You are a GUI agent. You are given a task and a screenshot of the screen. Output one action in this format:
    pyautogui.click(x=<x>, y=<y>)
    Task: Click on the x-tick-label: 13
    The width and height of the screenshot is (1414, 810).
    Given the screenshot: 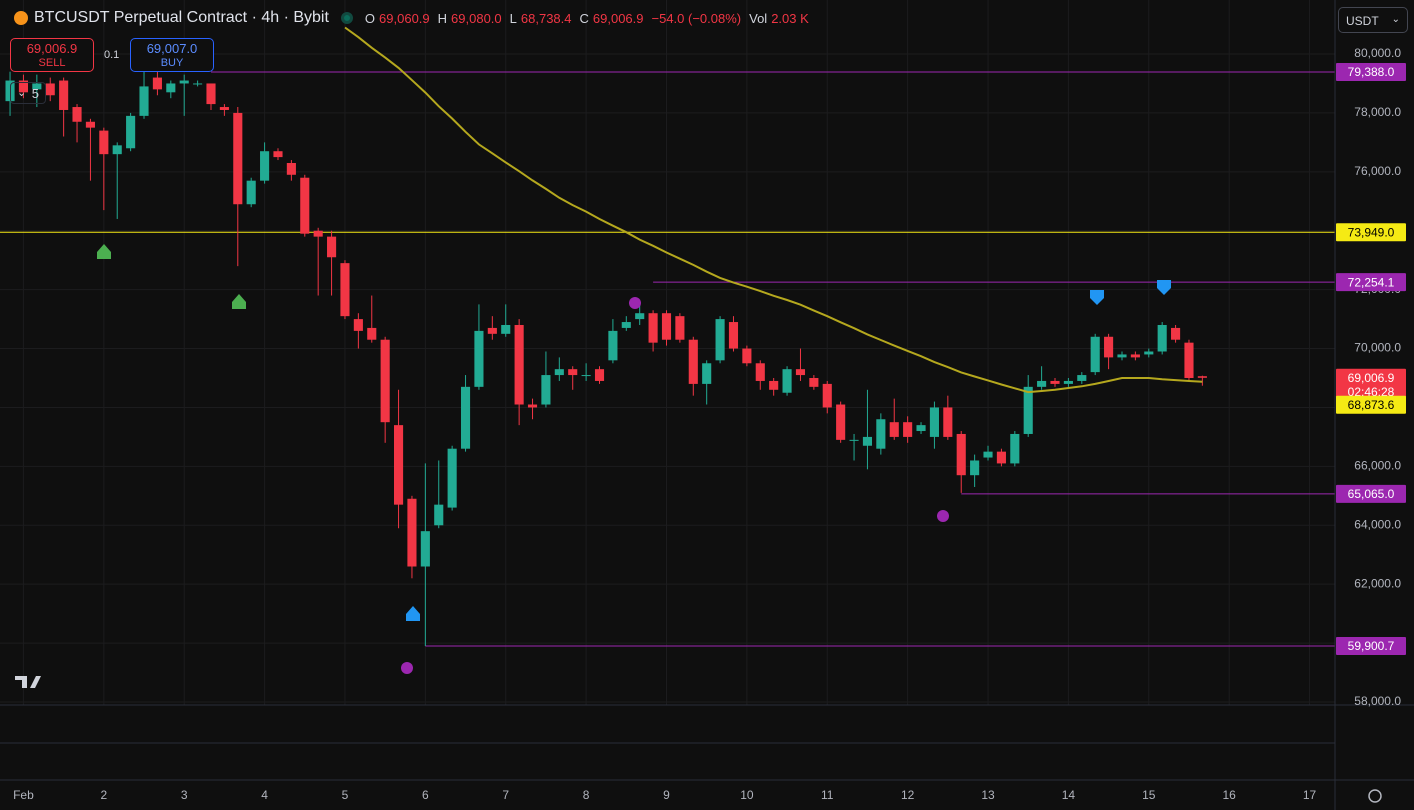 What is the action you would take?
    pyautogui.click(x=988, y=795)
    